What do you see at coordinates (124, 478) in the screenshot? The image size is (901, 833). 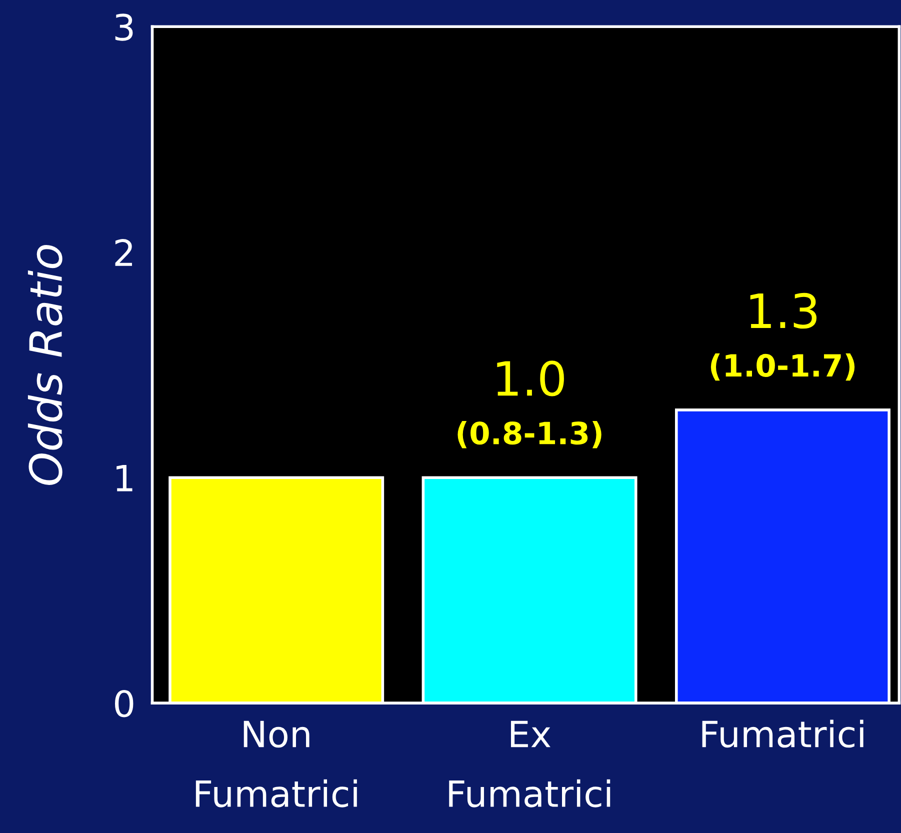 I see `y-tick-label: 1` at bounding box center [124, 478].